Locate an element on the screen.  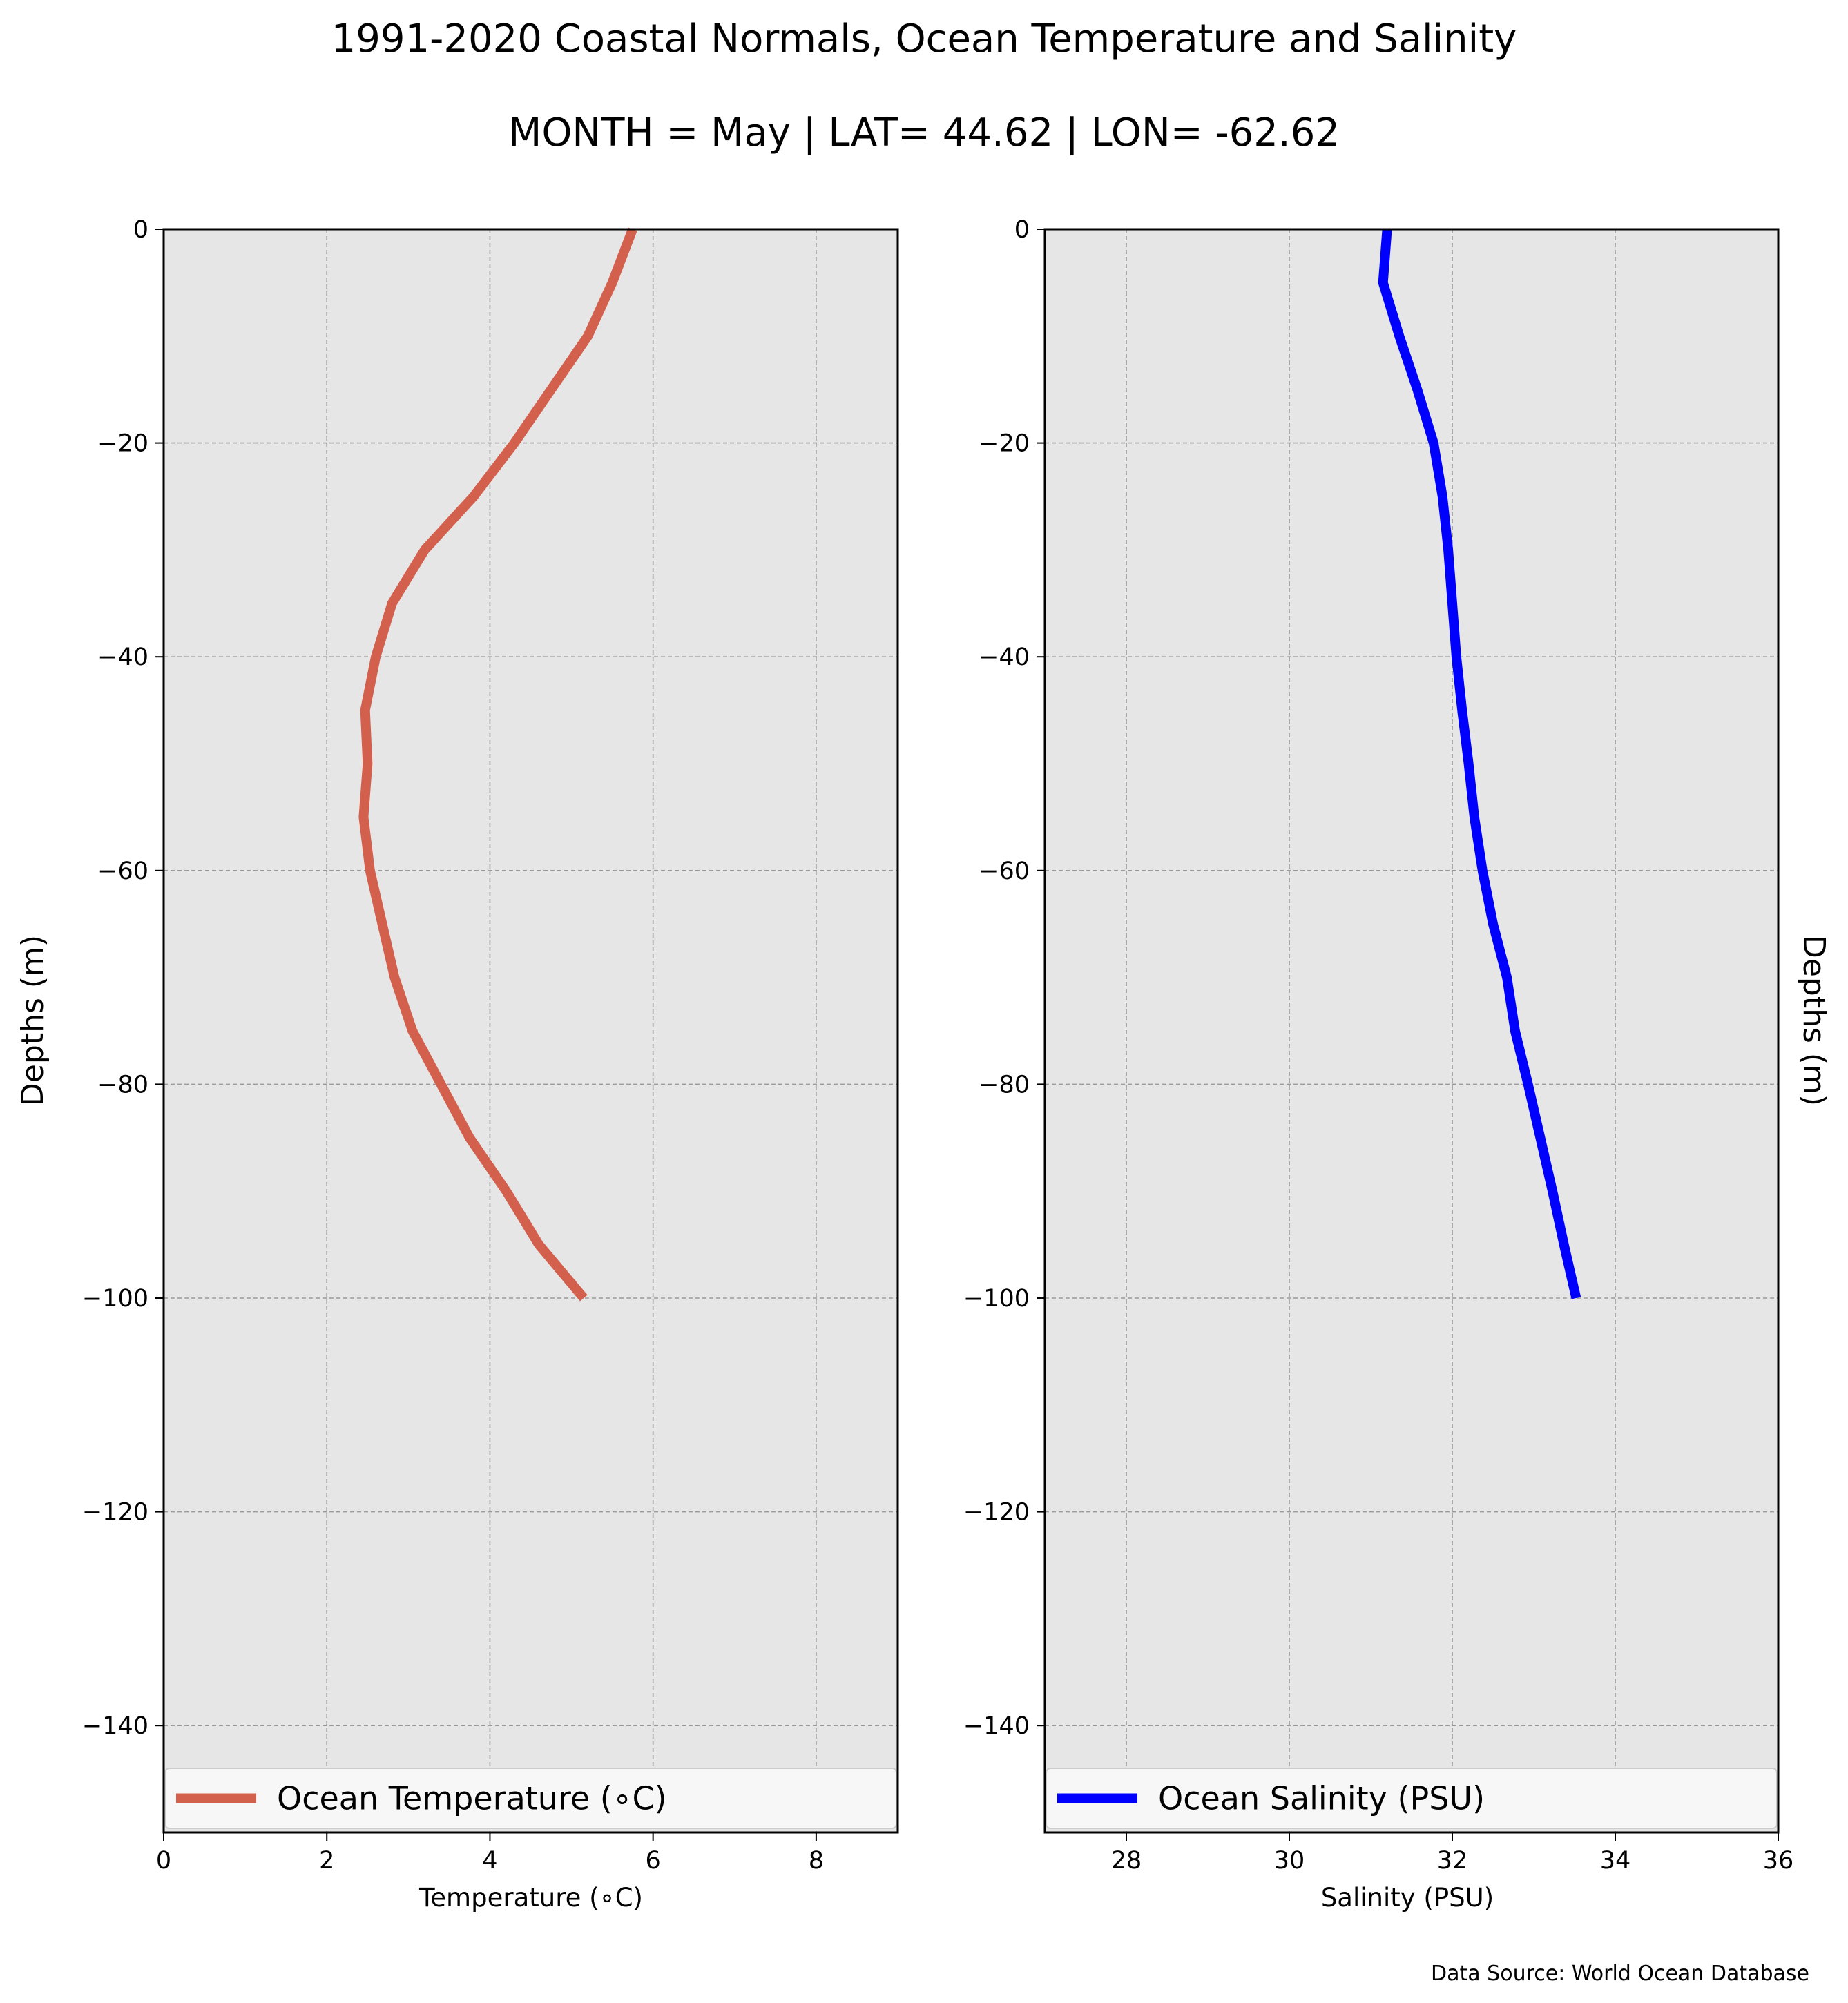
temperature-y-tick-label: −80 is located at coordinates (122, 1085).